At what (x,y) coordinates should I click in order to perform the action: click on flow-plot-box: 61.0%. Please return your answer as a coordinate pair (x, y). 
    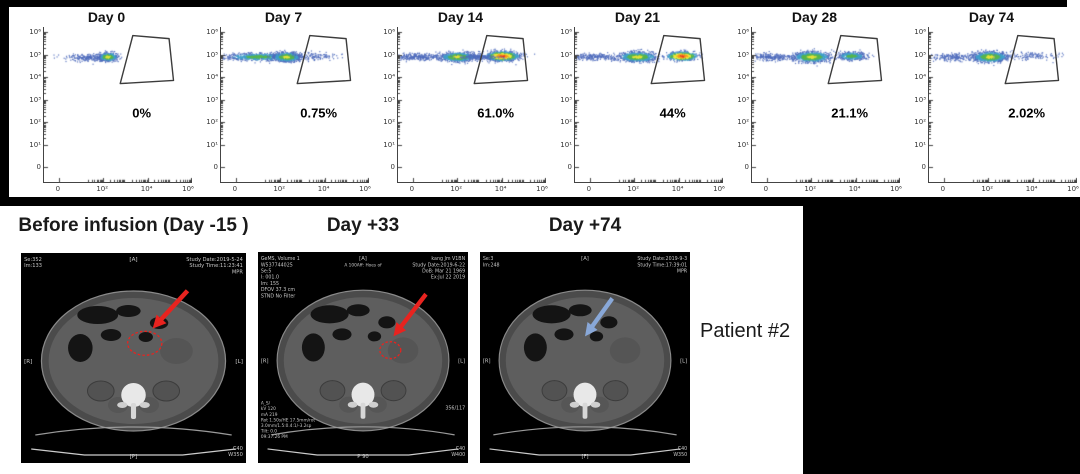
    Looking at the image, I should click on (471, 105).